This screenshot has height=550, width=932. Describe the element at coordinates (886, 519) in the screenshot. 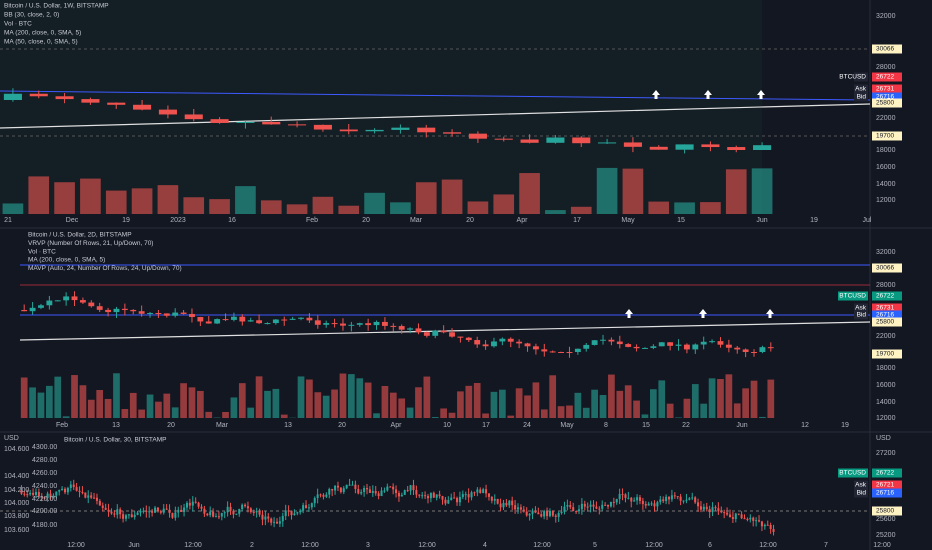

I see `price-scale-label: 25600` at that location.